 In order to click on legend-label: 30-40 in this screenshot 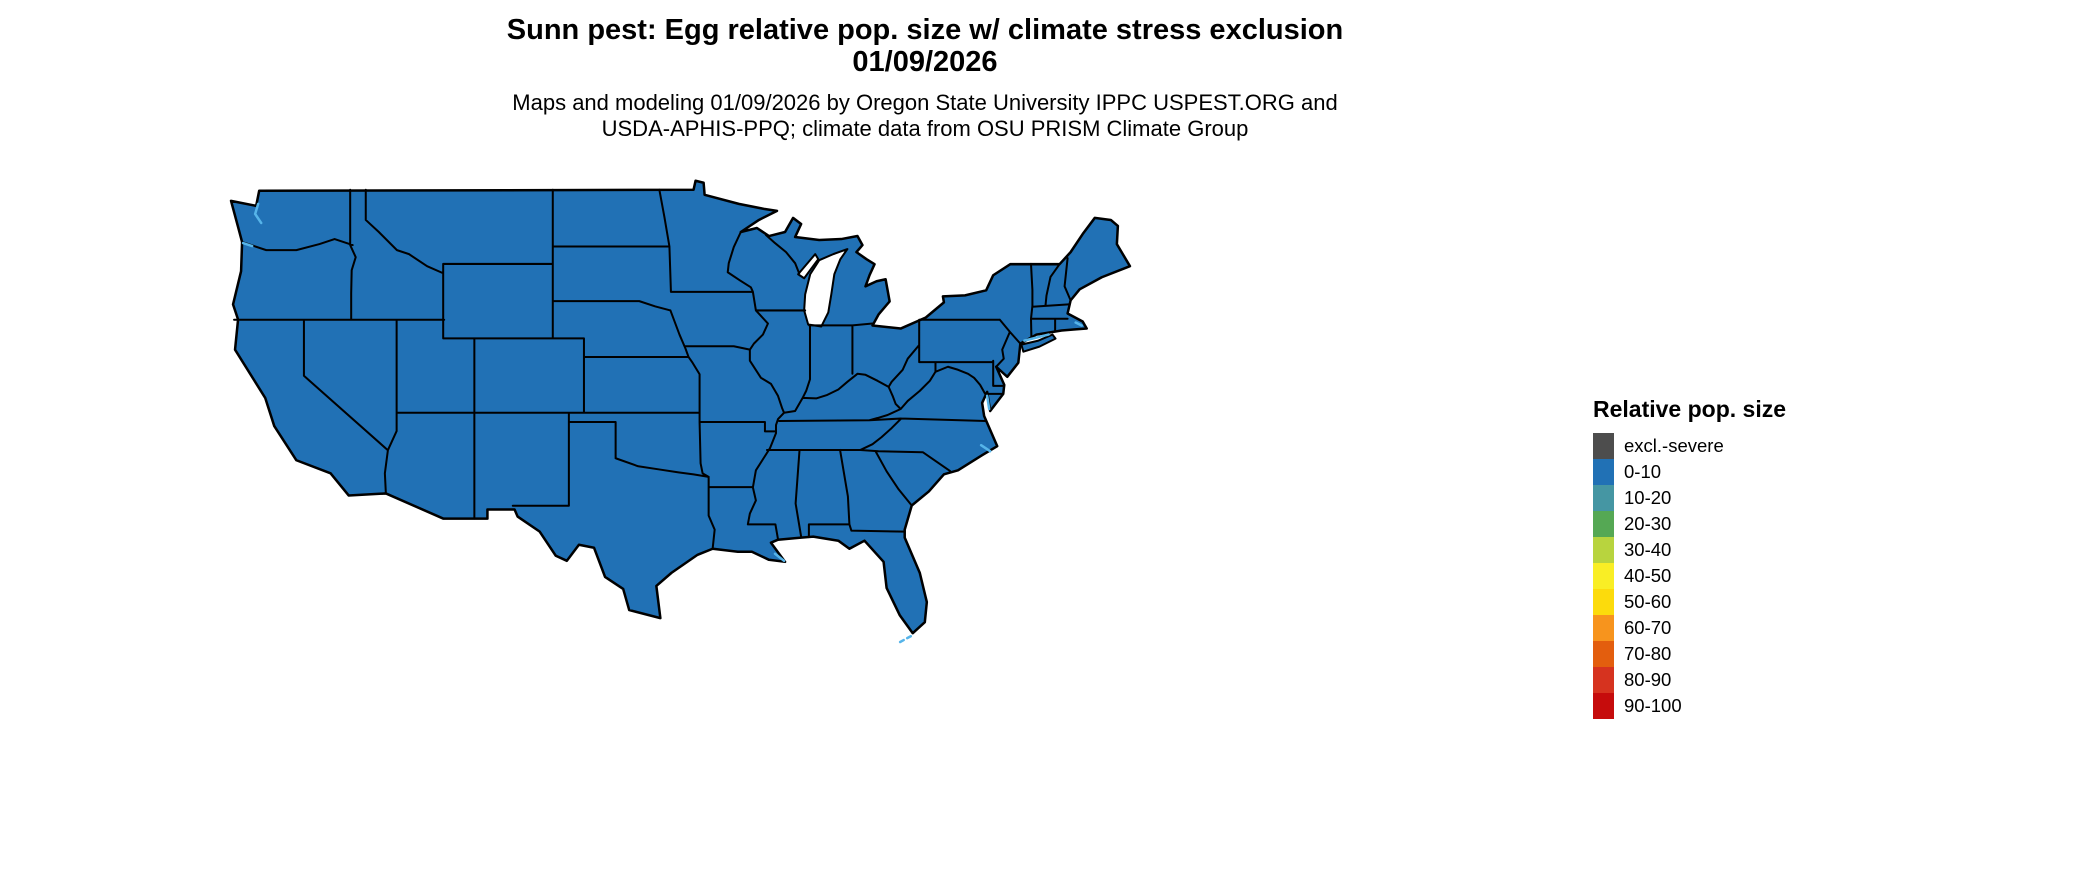, I will do `click(1648, 549)`.